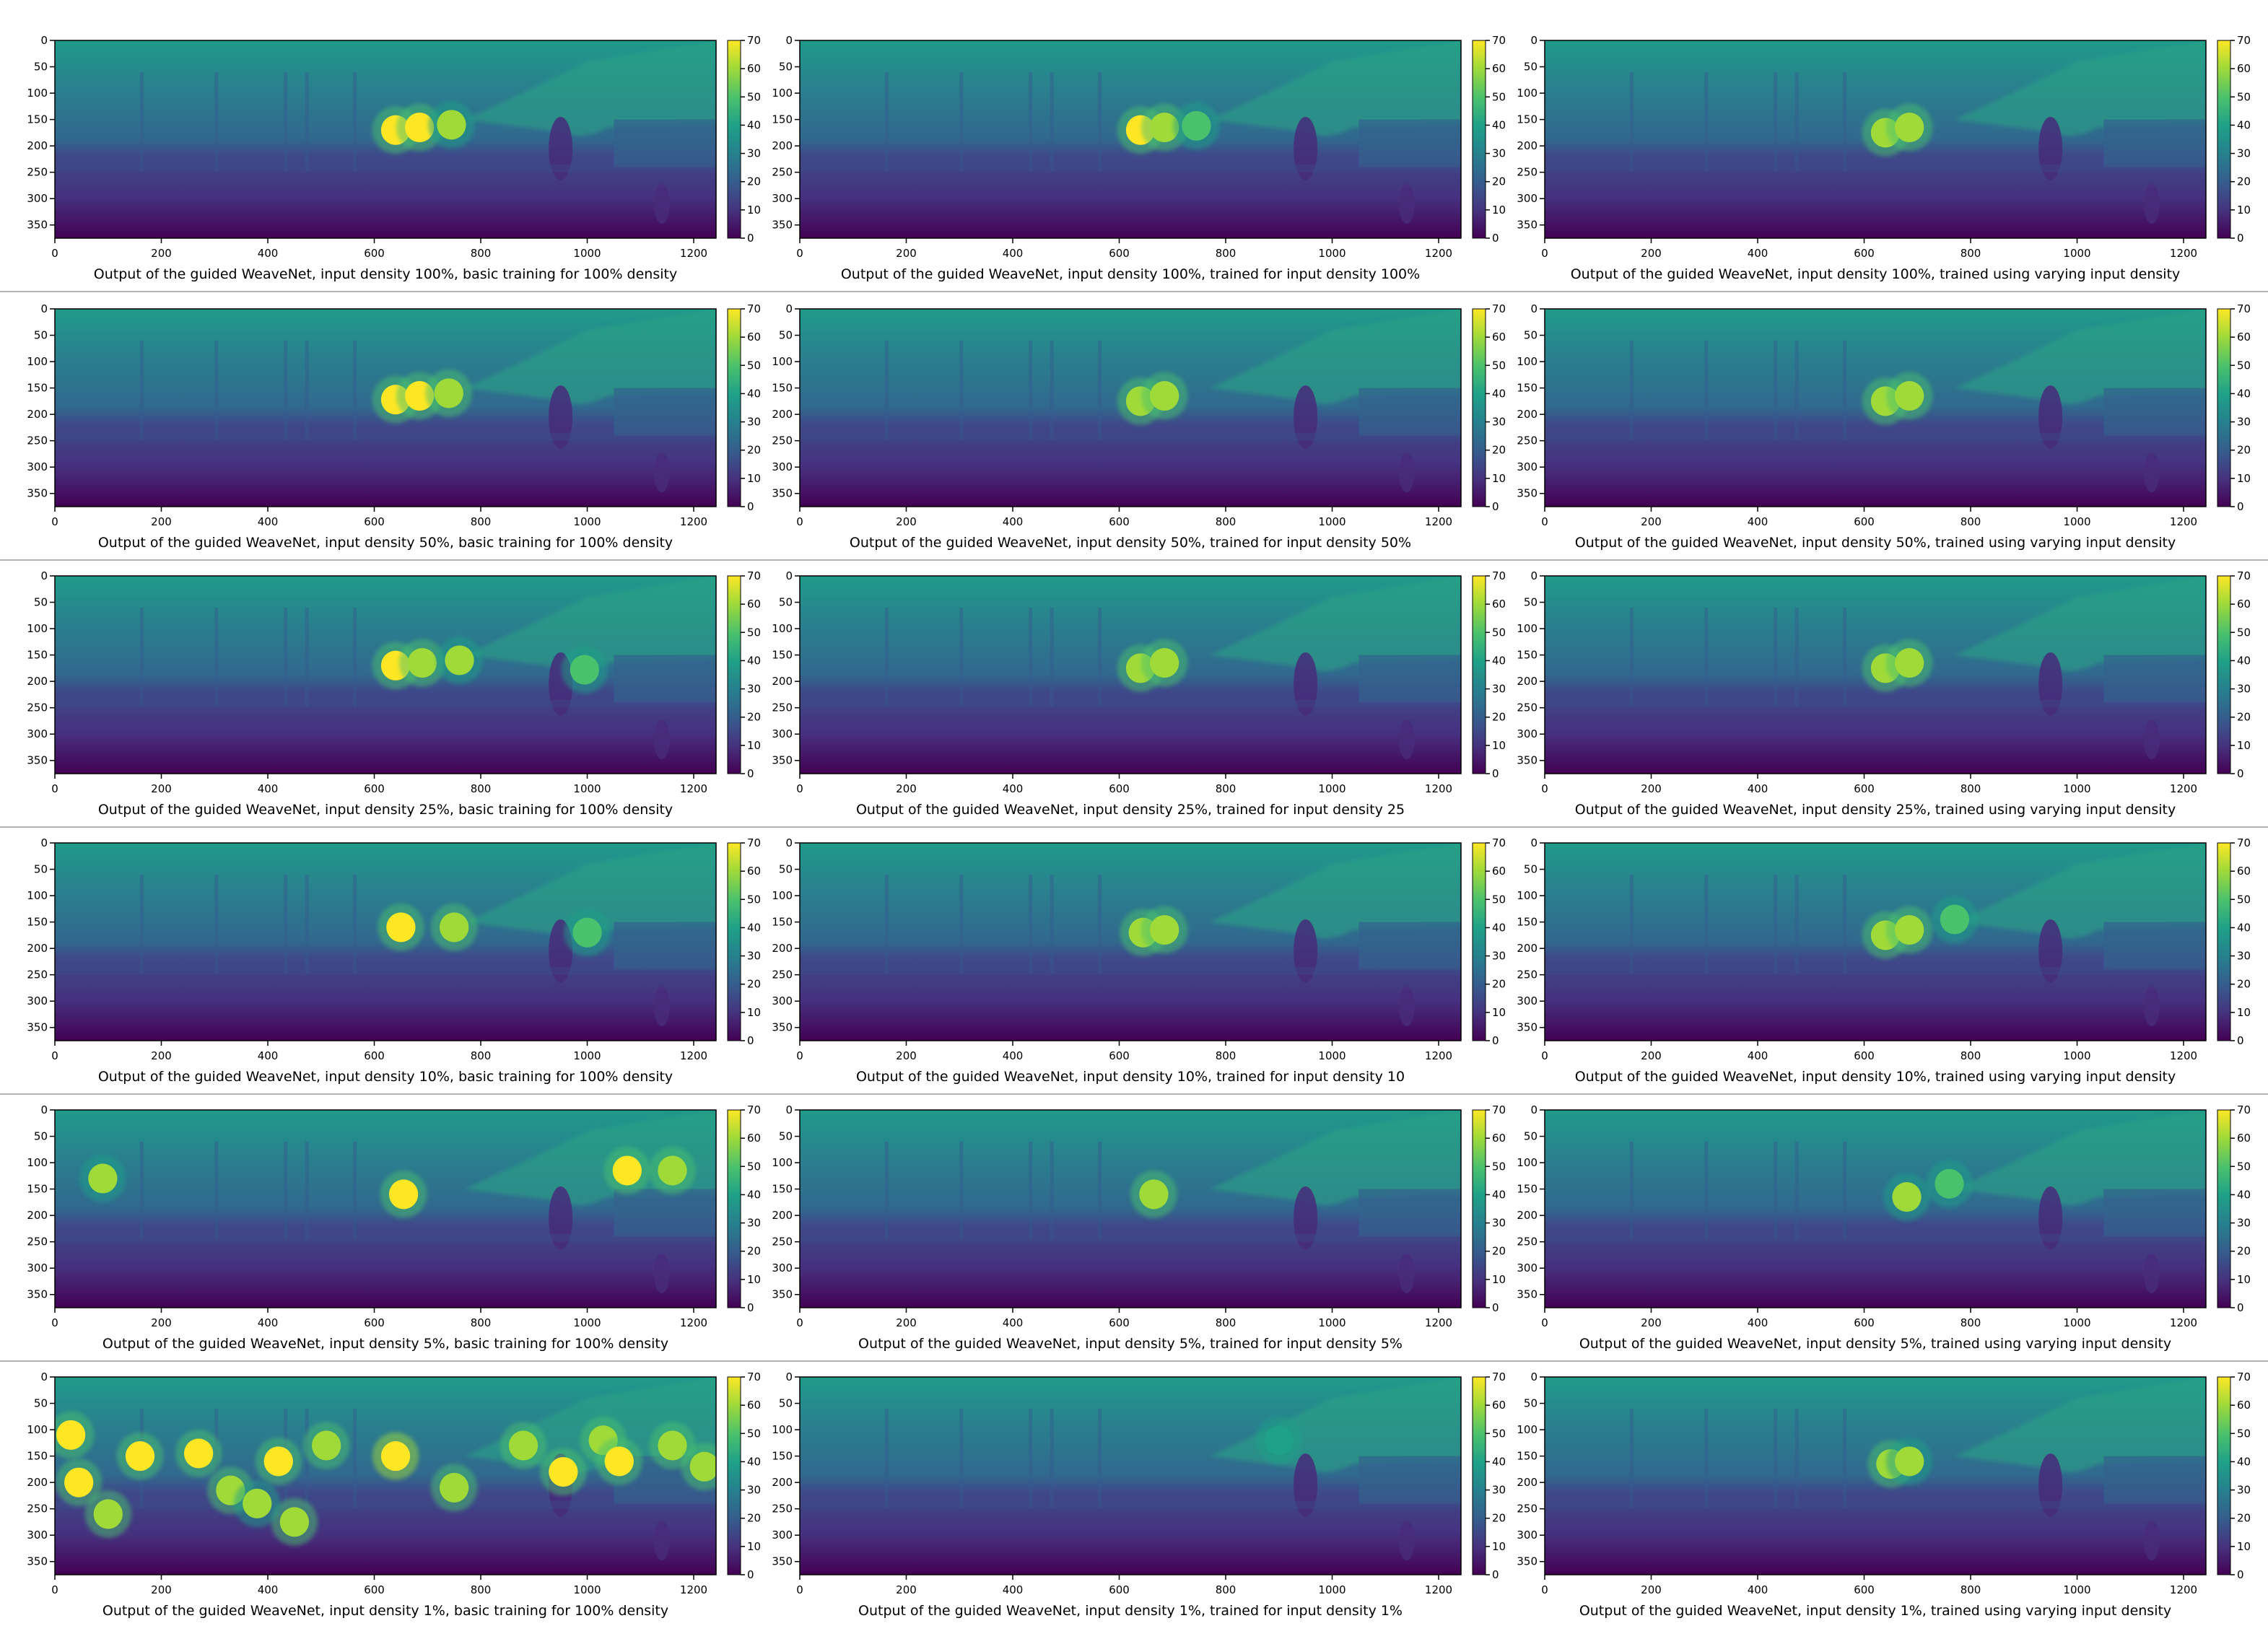 This screenshot has width=2268, height=1644. Describe the element at coordinates (2154, 1480) in the screenshot. I see `heatmap-region-wall` at that location.